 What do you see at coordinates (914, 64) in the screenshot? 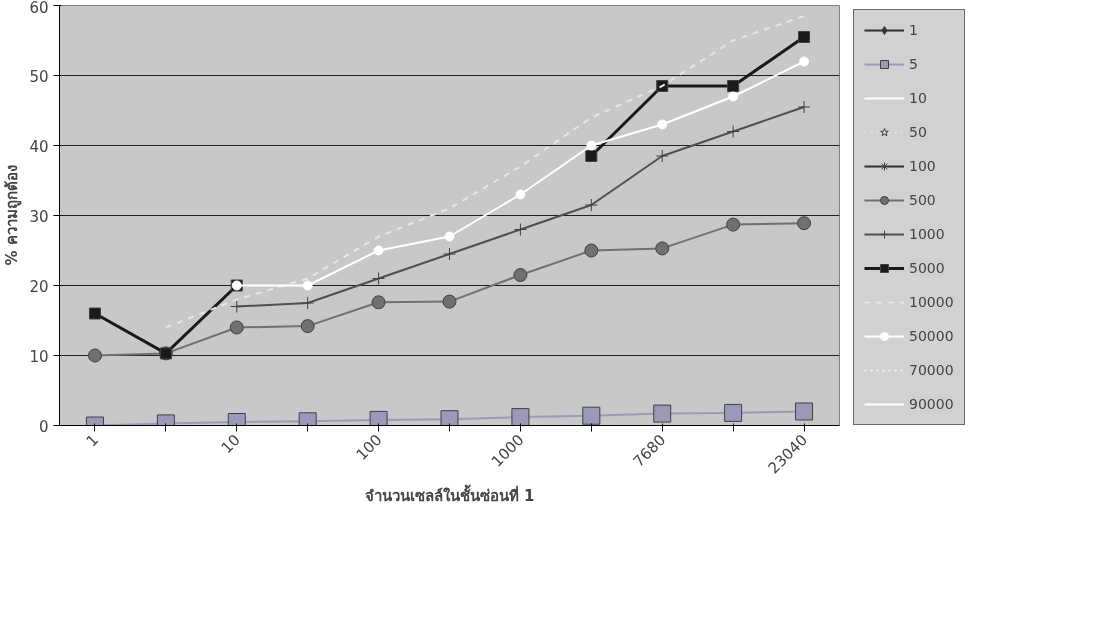
I see `legend-label: 5` at bounding box center [914, 64].